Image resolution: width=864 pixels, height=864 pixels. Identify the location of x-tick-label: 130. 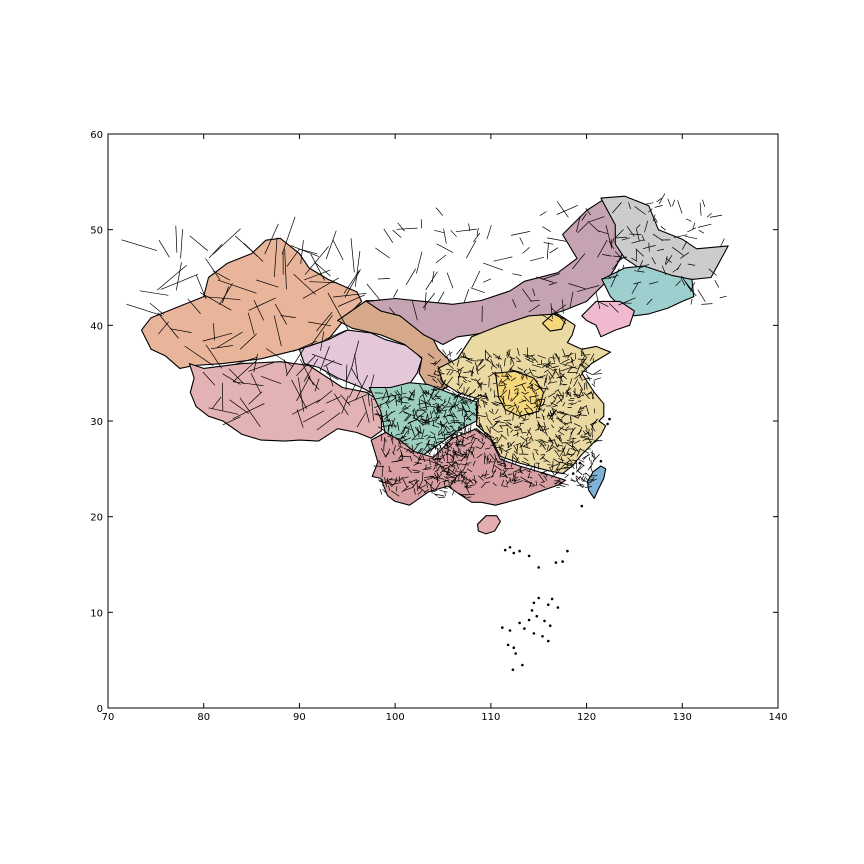
(682, 717).